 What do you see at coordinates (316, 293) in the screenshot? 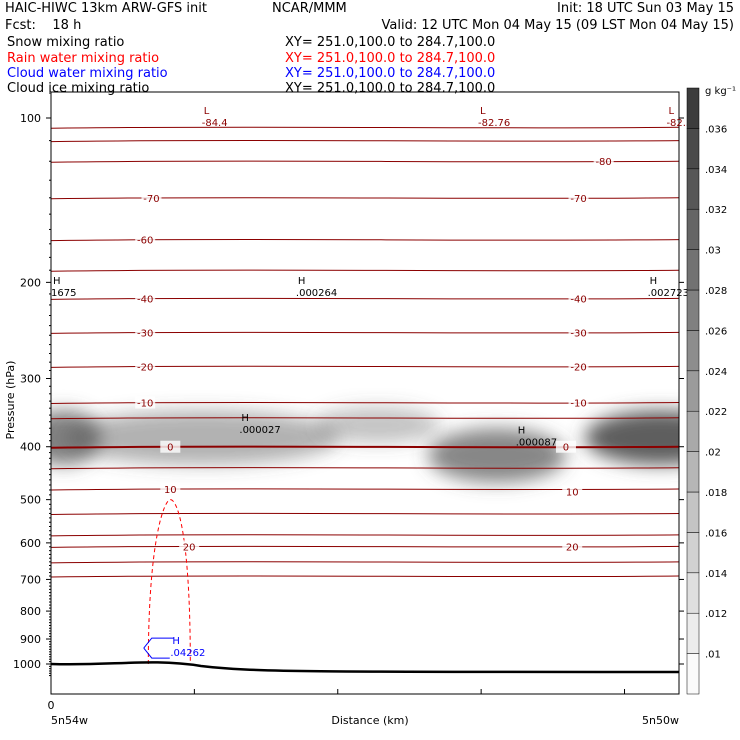
I see `extremum-value: .000264` at bounding box center [316, 293].